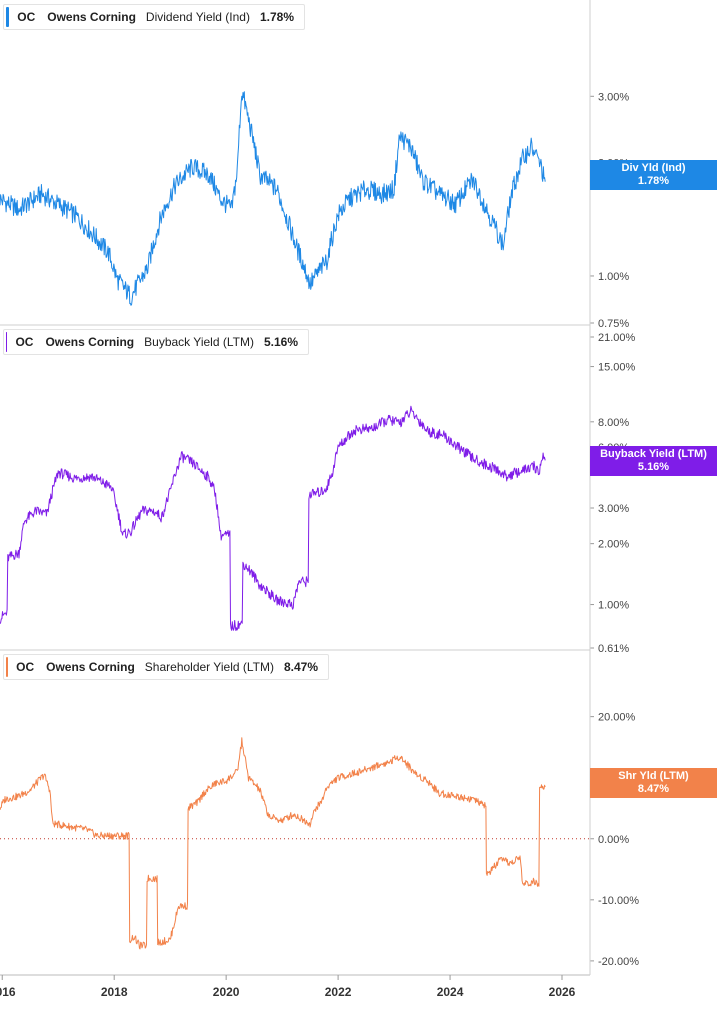 The height and width of the screenshot is (1010, 717). What do you see at coordinates (8, 992) in the screenshot?
I see `x-tick-label: 2016` at bounding box center [8, 992].